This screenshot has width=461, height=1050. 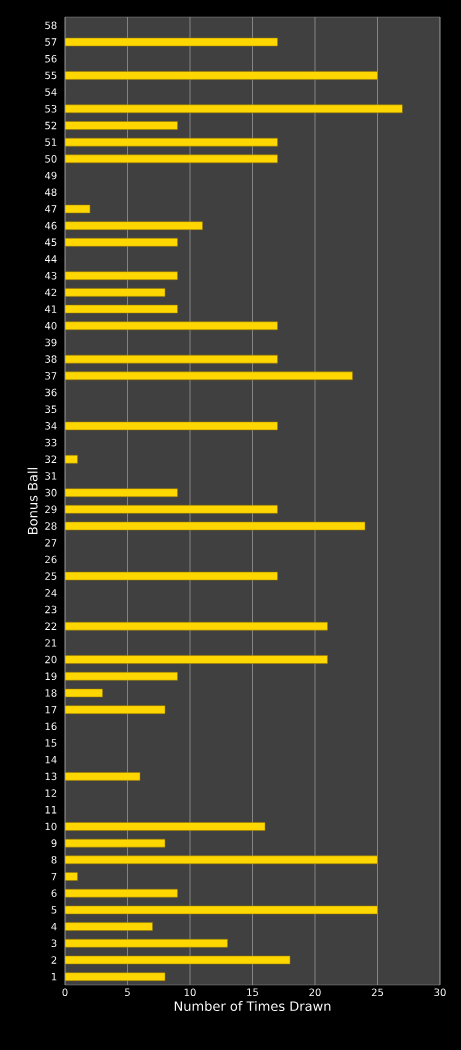 What do you see at coordinates (51, 92) in the screenshot?
I see `y-tick-label: 54` at bounding box center [51, 92].